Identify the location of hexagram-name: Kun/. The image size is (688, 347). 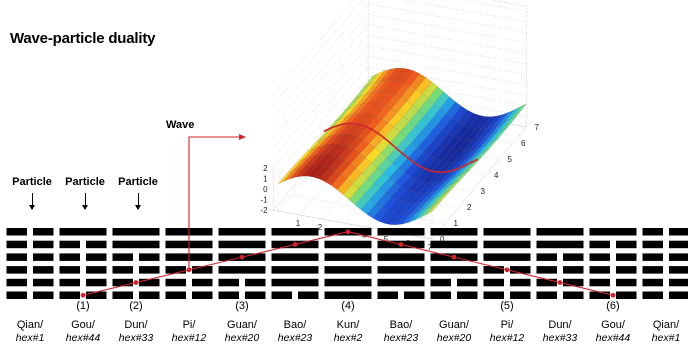
(348, 325).